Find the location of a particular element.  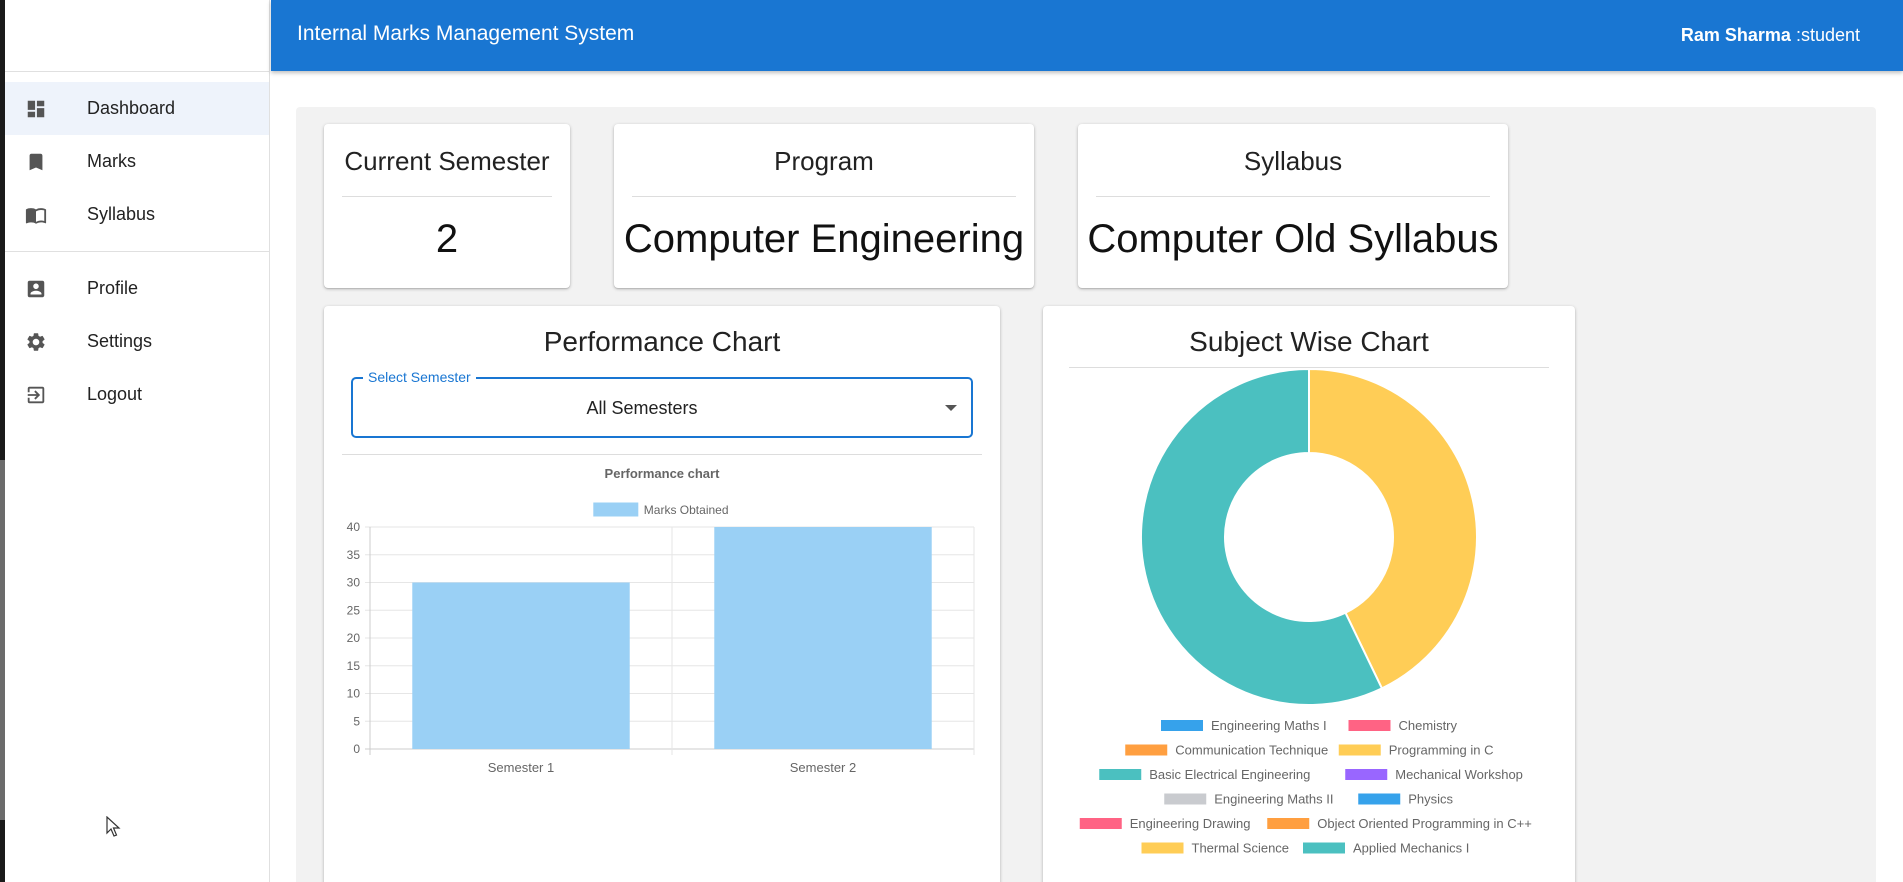

sidebar: Dashboard Marks Syllabus Profile Setti is located at coordinates (137, 441).